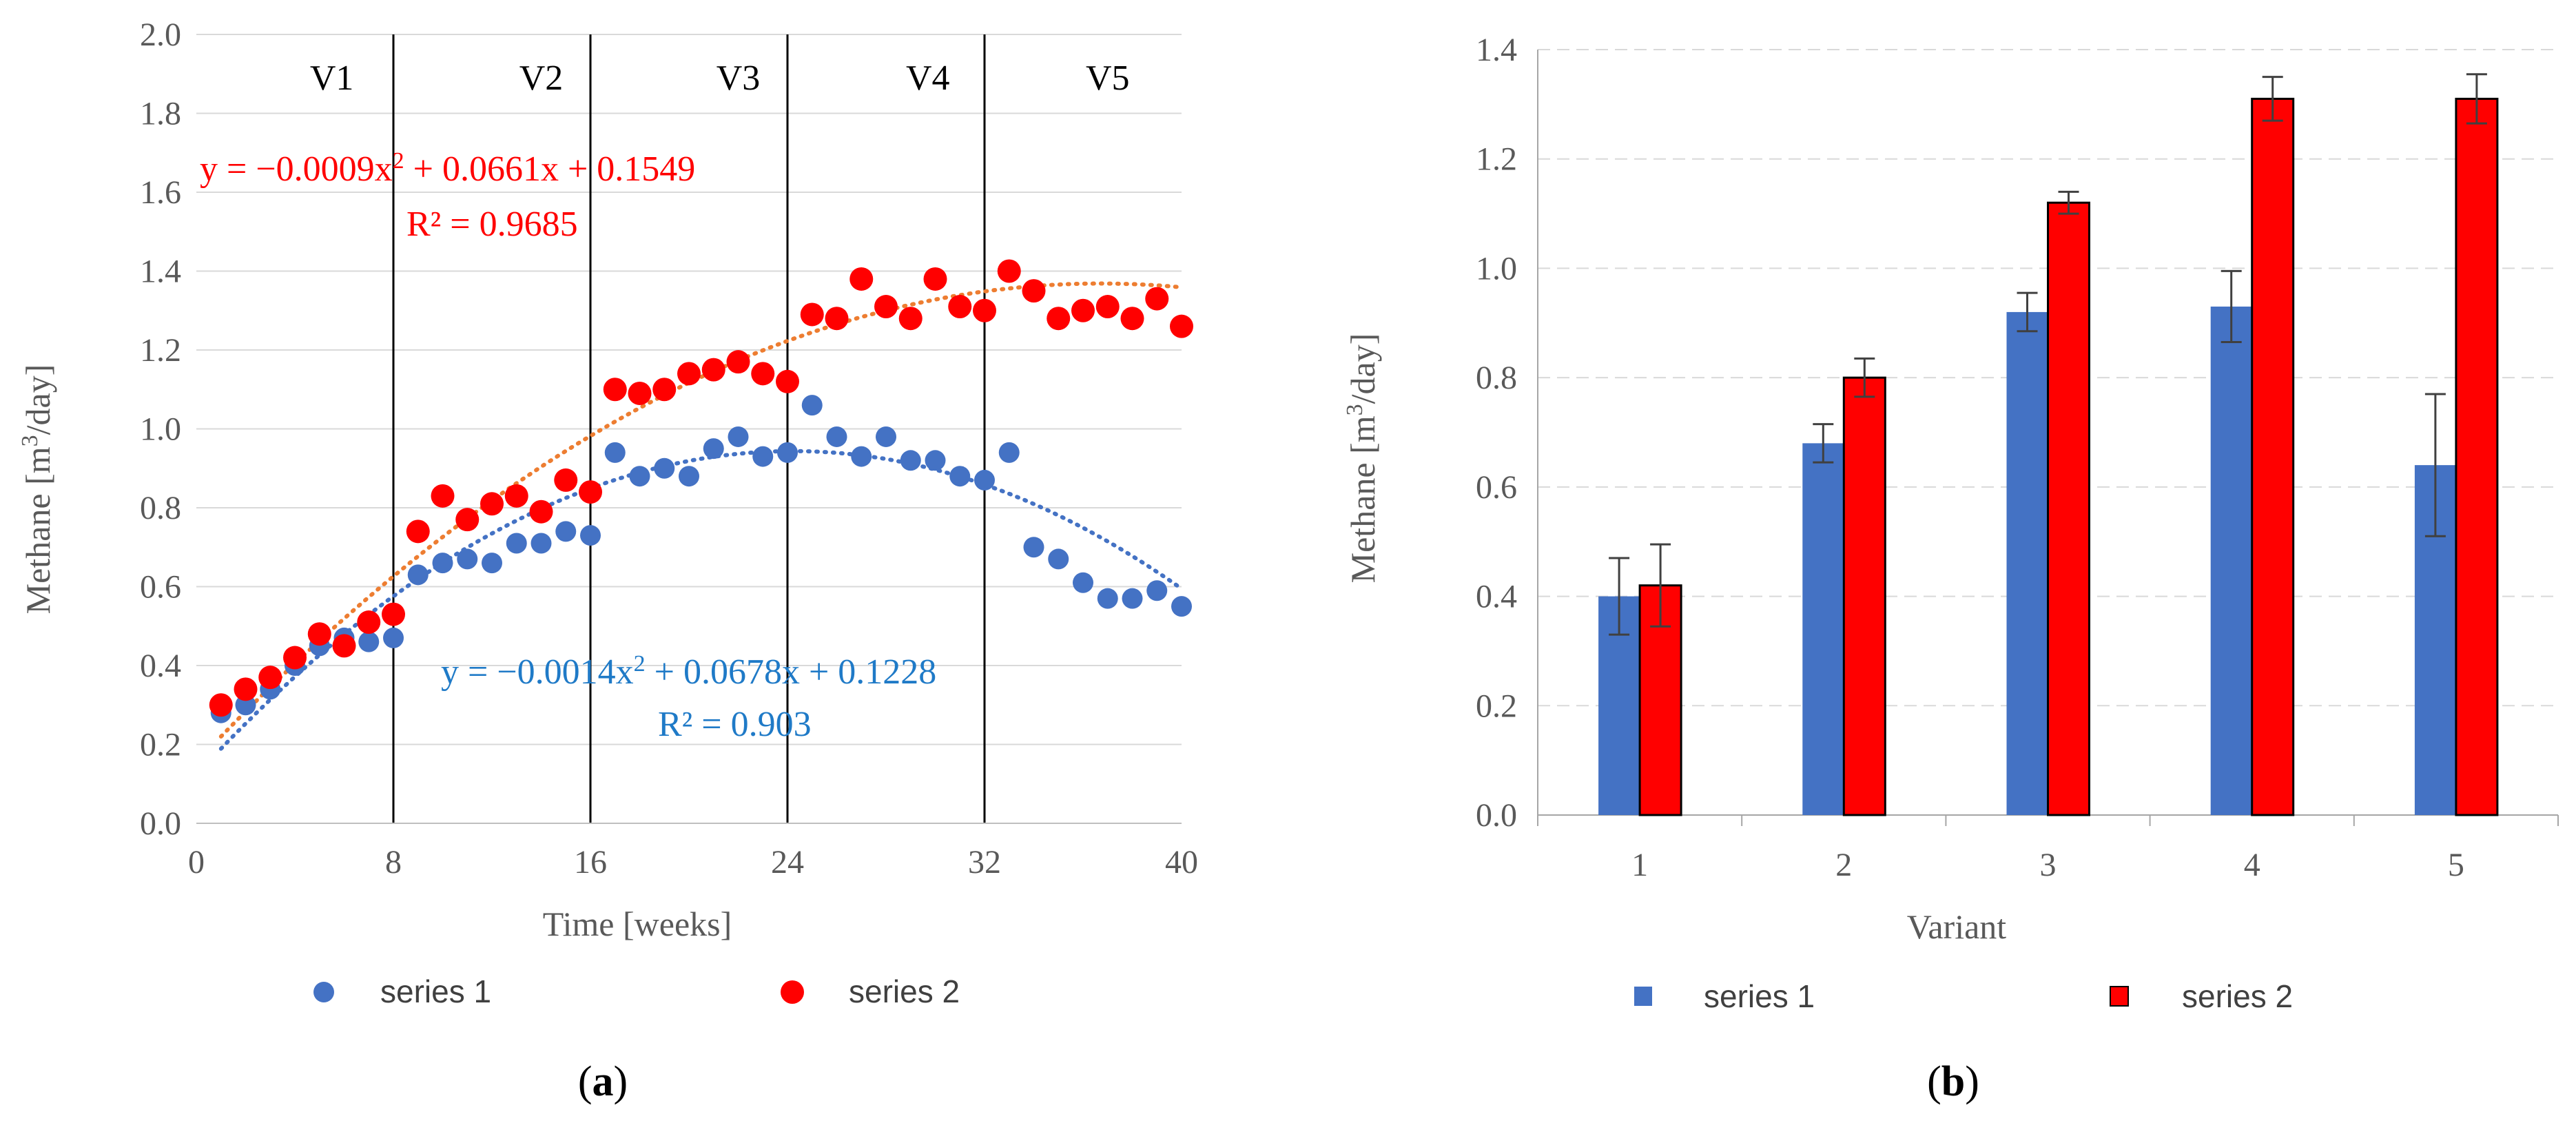 The image size is (2576, 1123). What do you see at coordinates (739, 78) in the screenshot?
I see `a-phase-label: V3` at bounding box center [739, 78].